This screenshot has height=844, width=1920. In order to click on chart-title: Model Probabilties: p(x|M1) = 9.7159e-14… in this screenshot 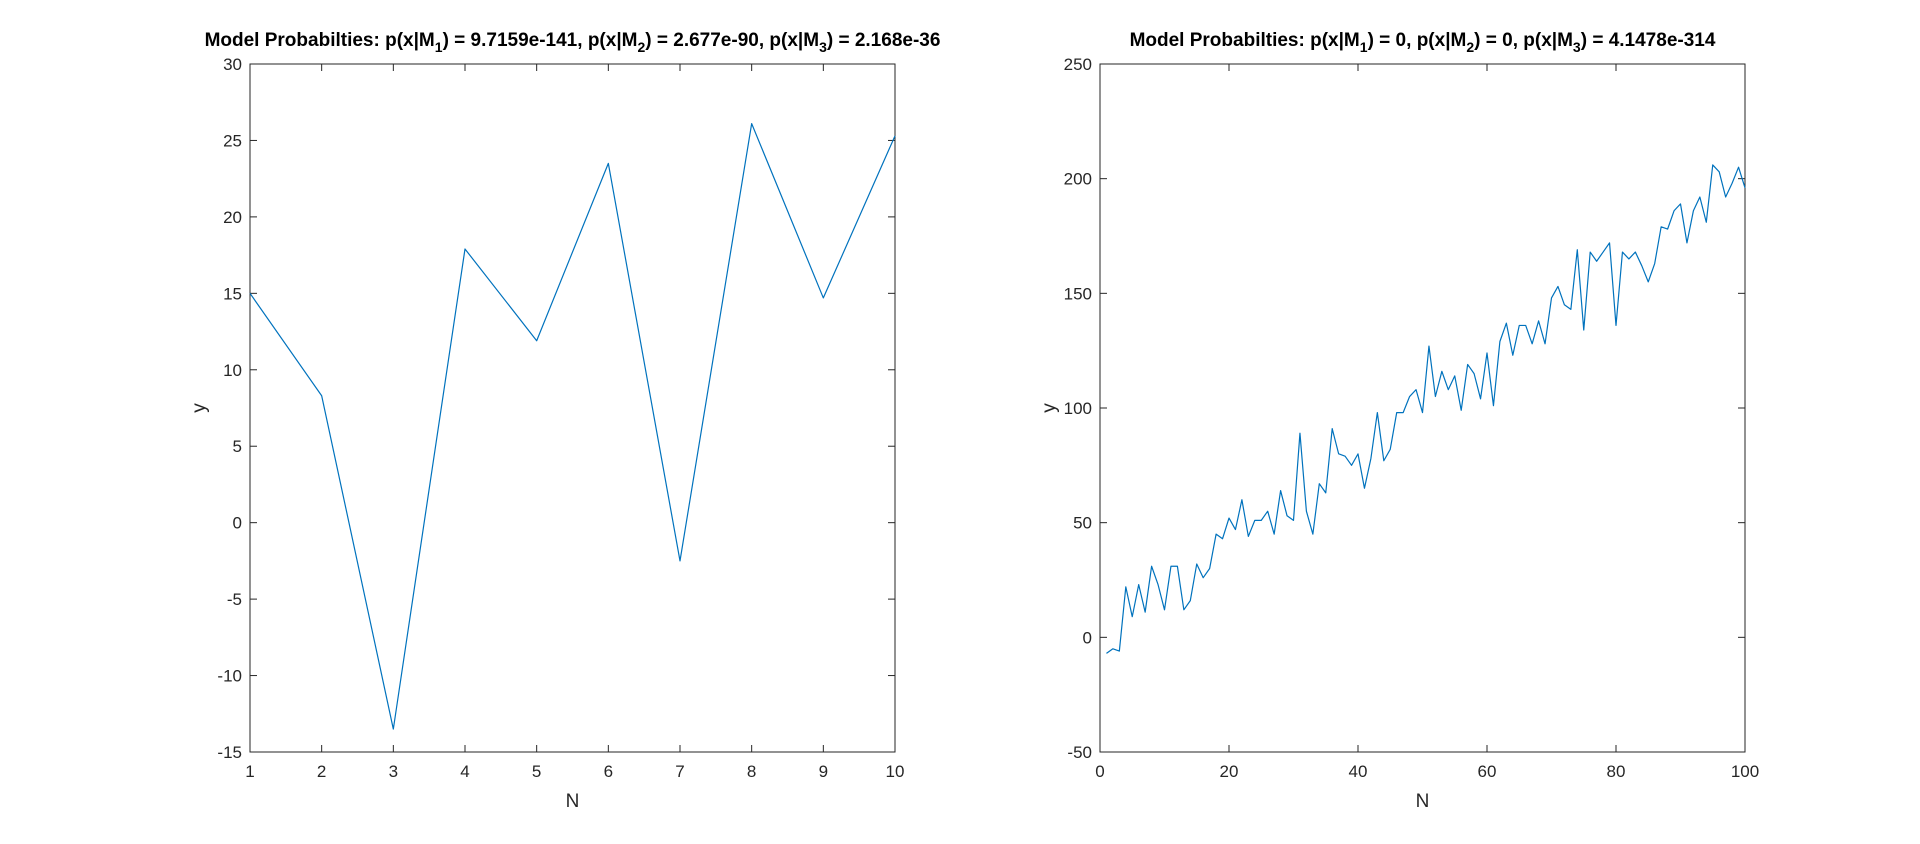, I will do `click(573, 42)`.